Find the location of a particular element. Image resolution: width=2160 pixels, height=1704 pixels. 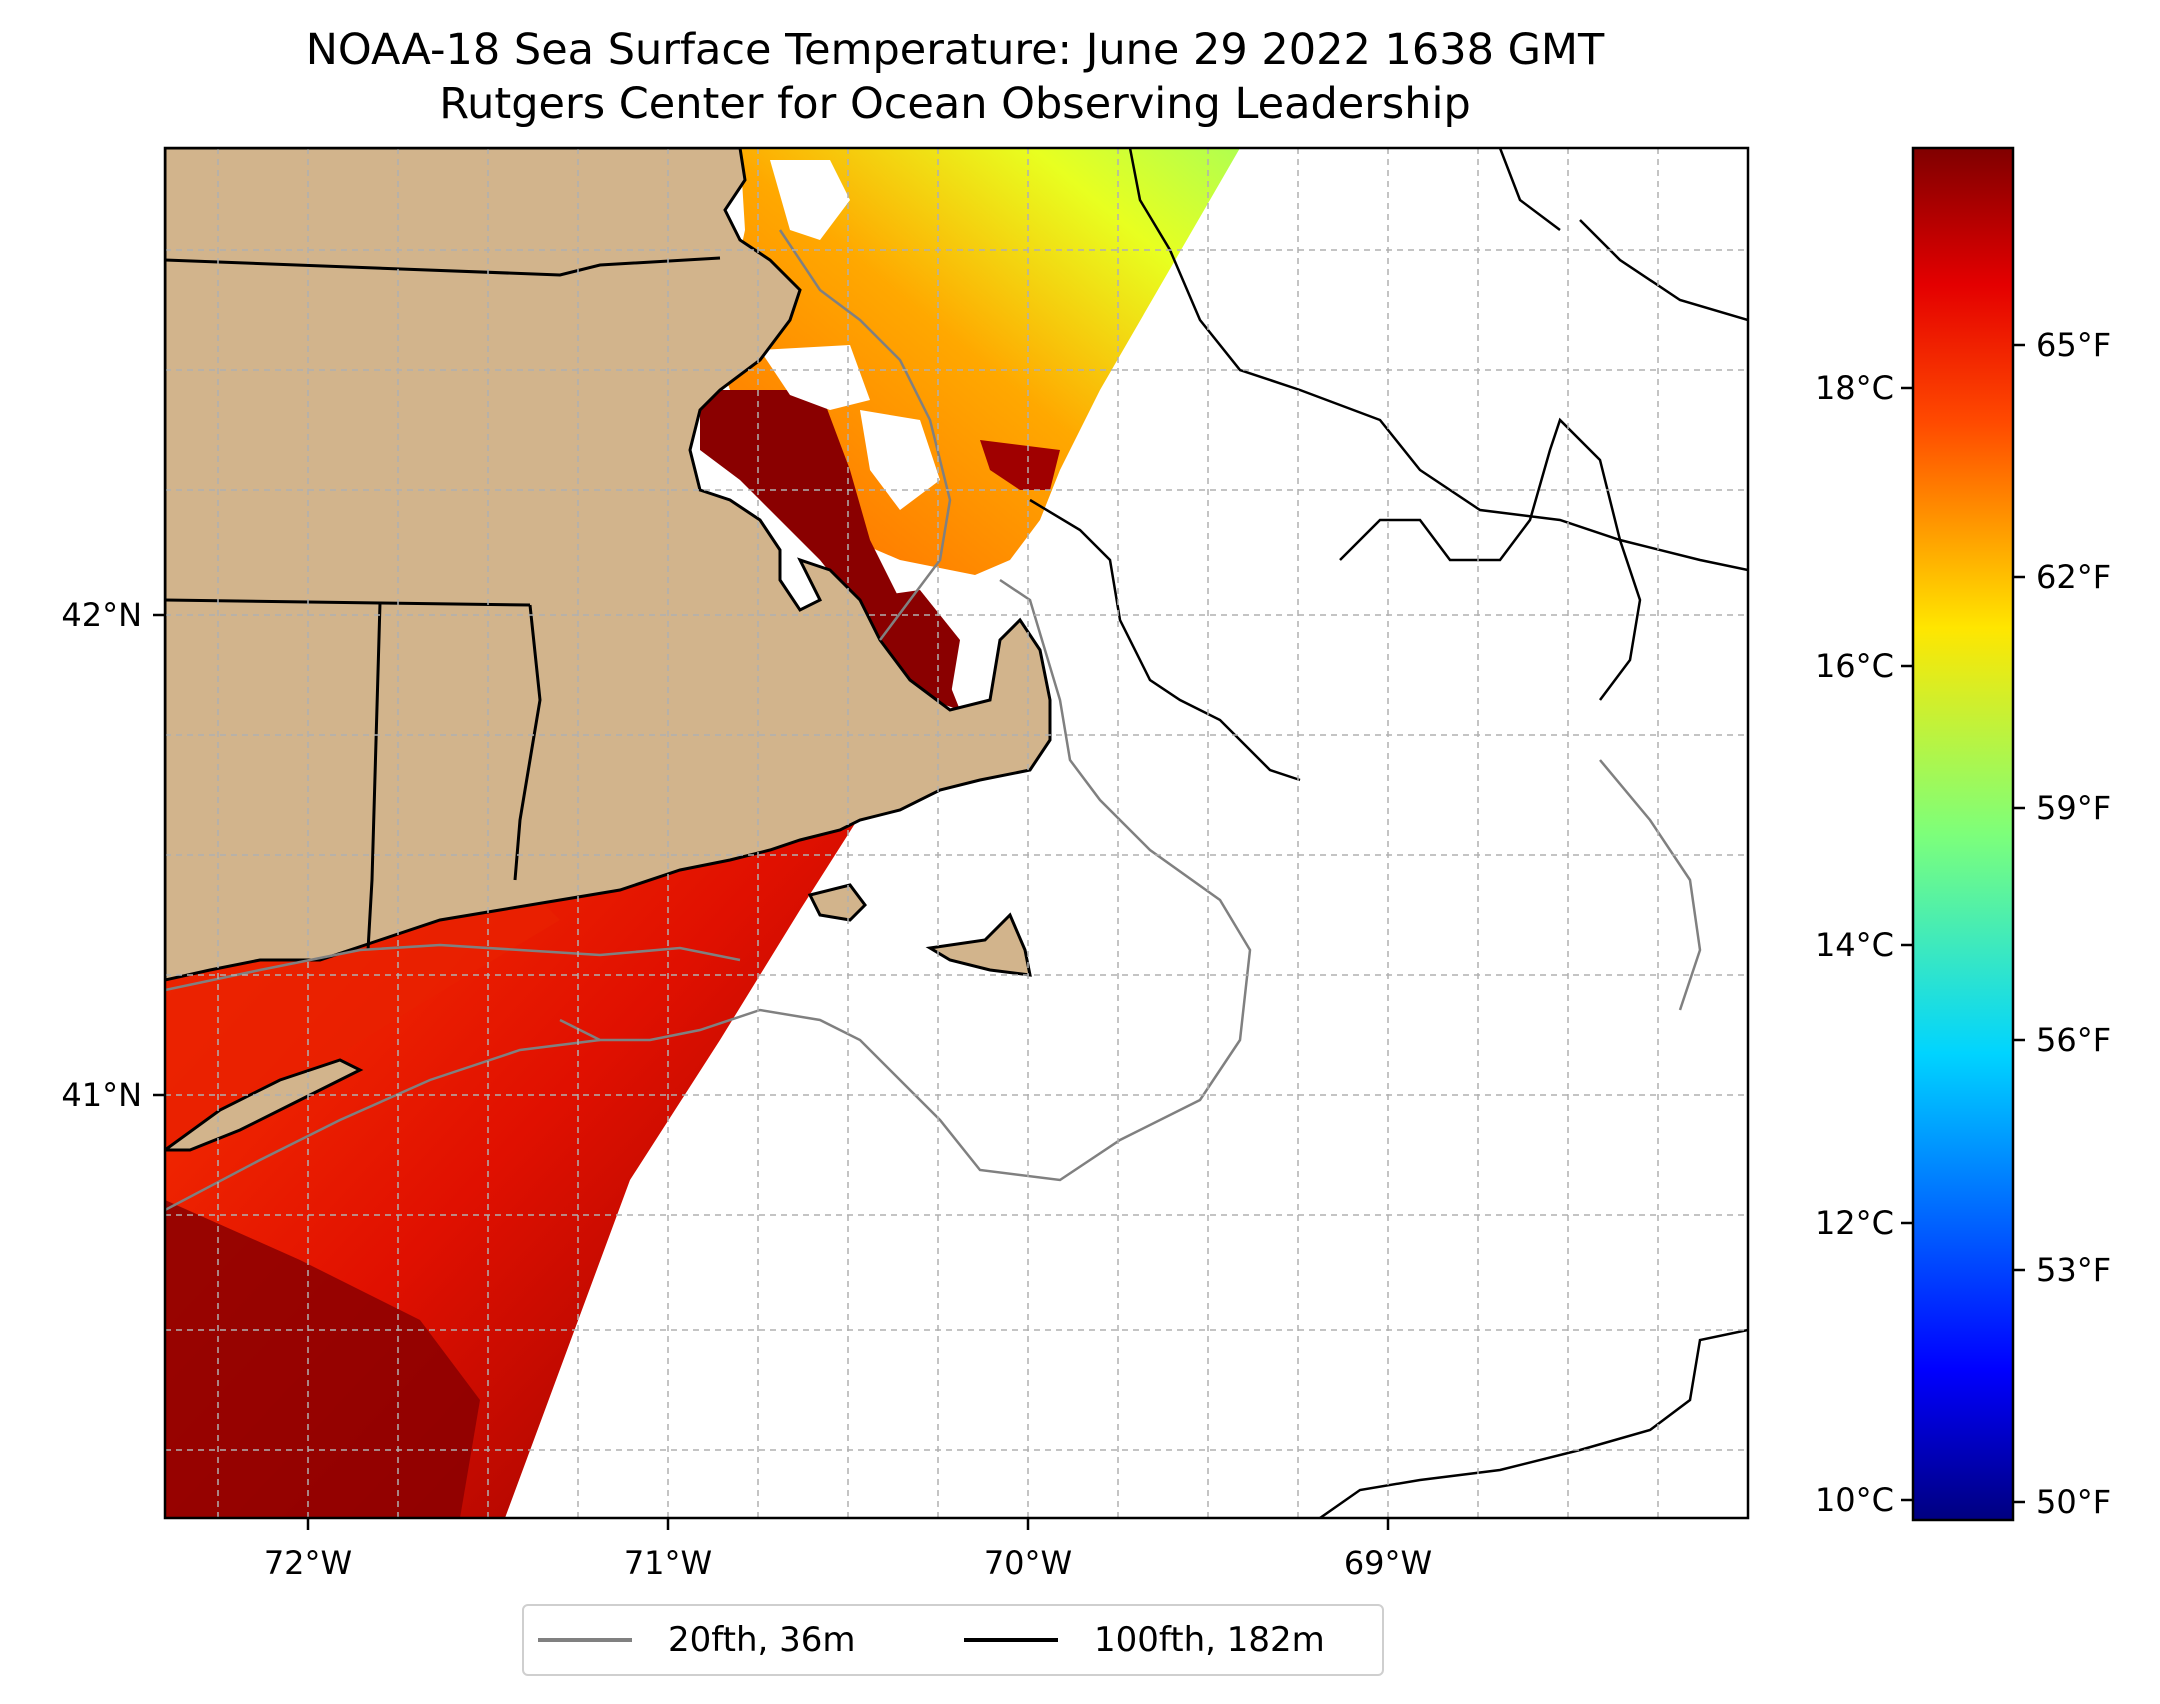

colorbar-fahrenheit-label: 56°F is located at coordinates (2074, 1040).